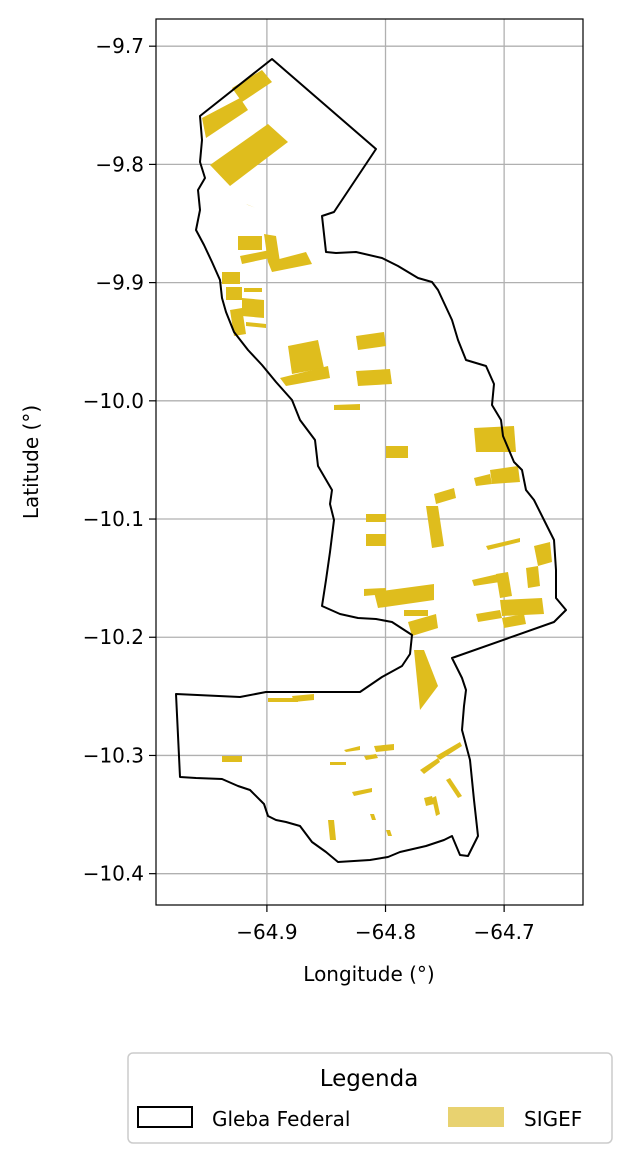 The width and height of the screenshot is (631, 1163). Describe the element at coordinates (113, 401) in the screenshot. I see `y-tick-label: −10.0` at that location.